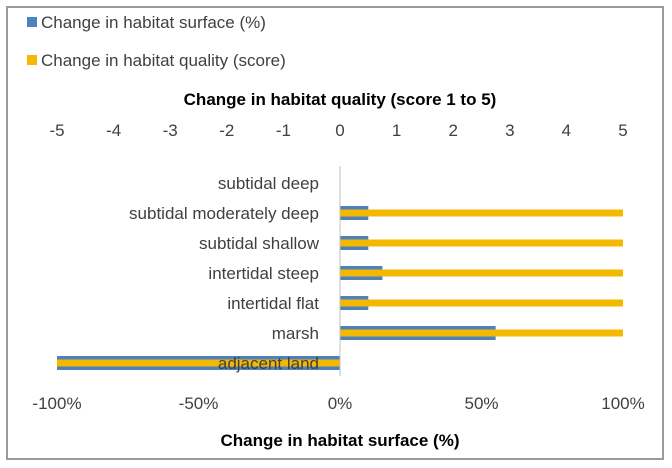 The width and height of the screenshot is (672, 468). Describe the element at coordinates (56, 130) in the screenshot. I see `top-tick-label: -5` at that location.